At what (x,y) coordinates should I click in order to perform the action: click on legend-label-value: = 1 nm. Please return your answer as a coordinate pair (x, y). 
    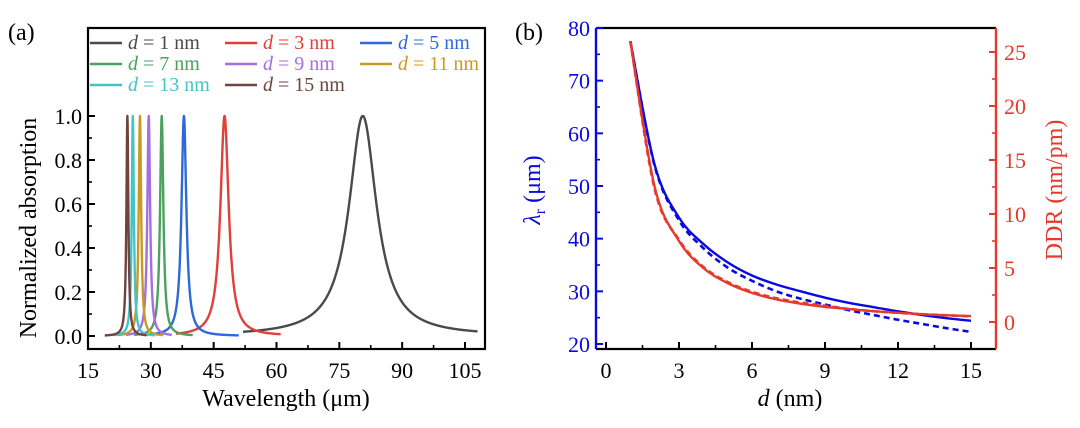
    Looking at the image, I should click on (169, 43).